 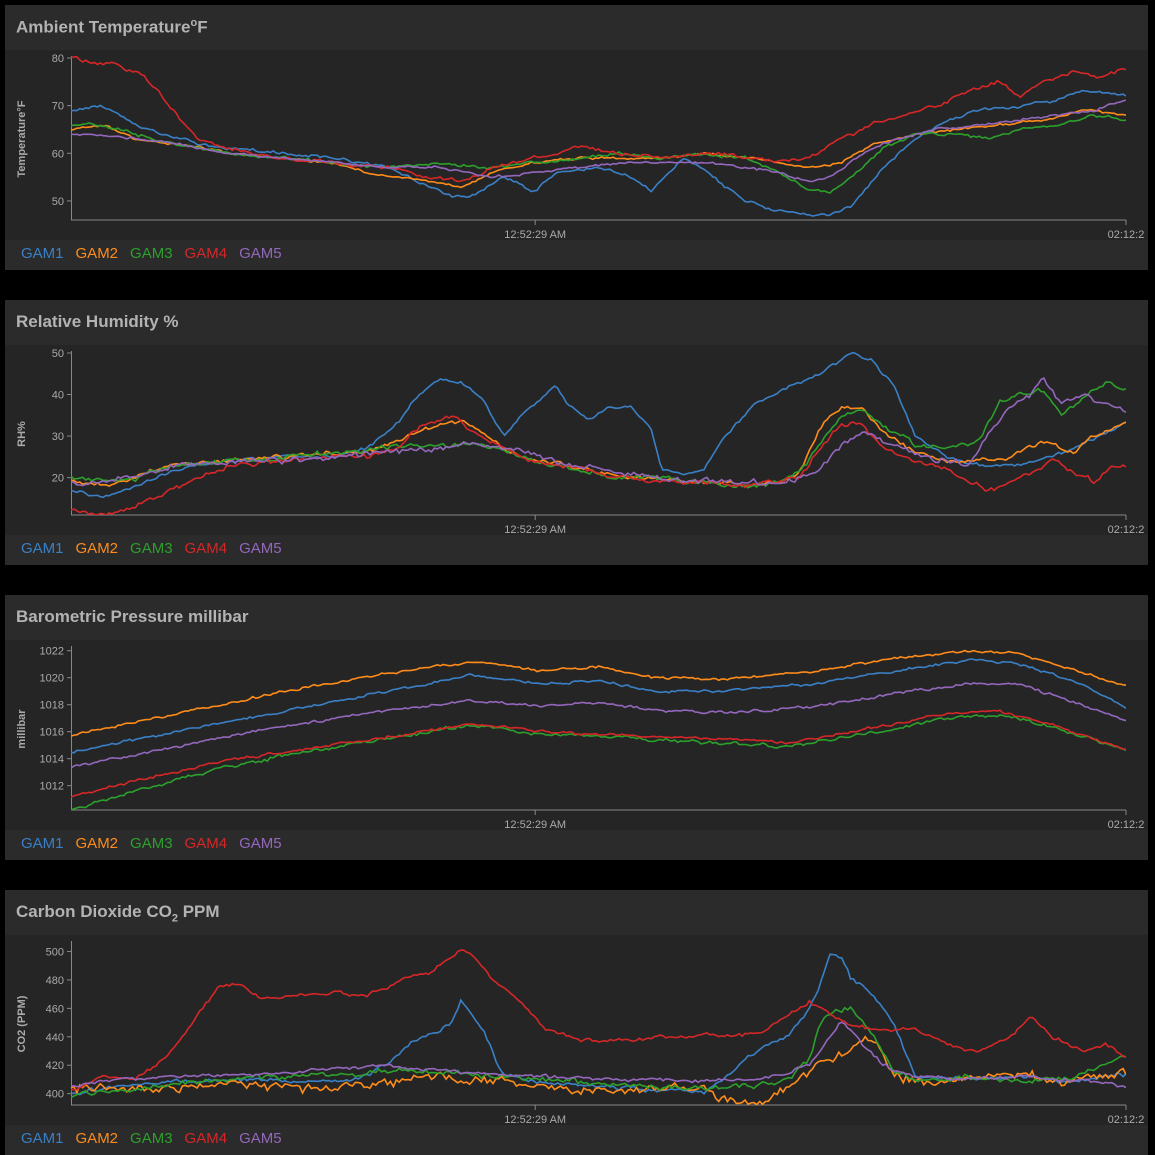 What do you see at coordinates (58, 59) in the screenshot?
I see `y-tick-label: 80` at bounding box center [58, 59].